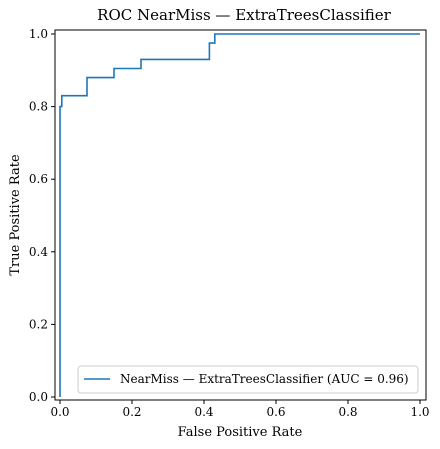  Describe the element at coordinates (38, 107) in the screenshot. I see `y-tick-label: 0.8` at that location.